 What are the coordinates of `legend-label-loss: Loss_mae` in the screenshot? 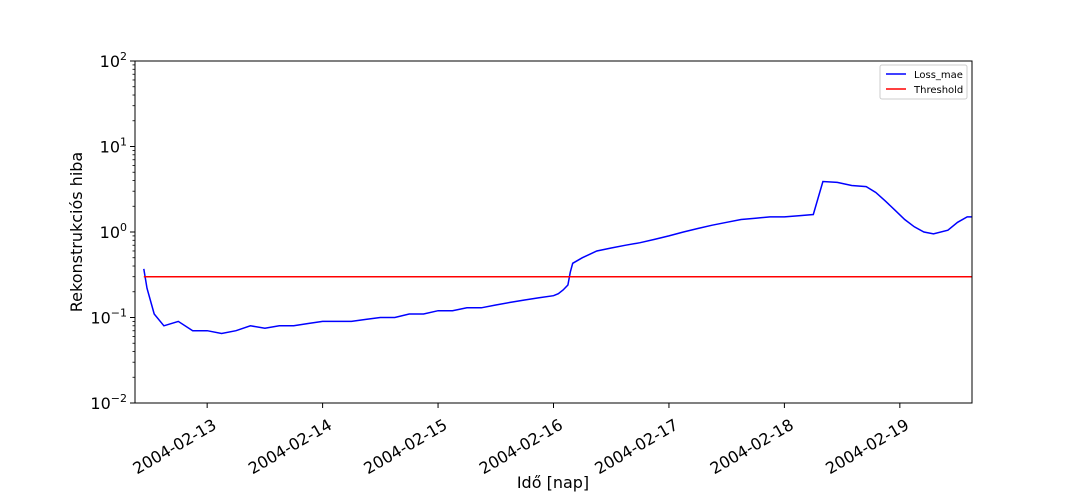 It's located at (938, 75).